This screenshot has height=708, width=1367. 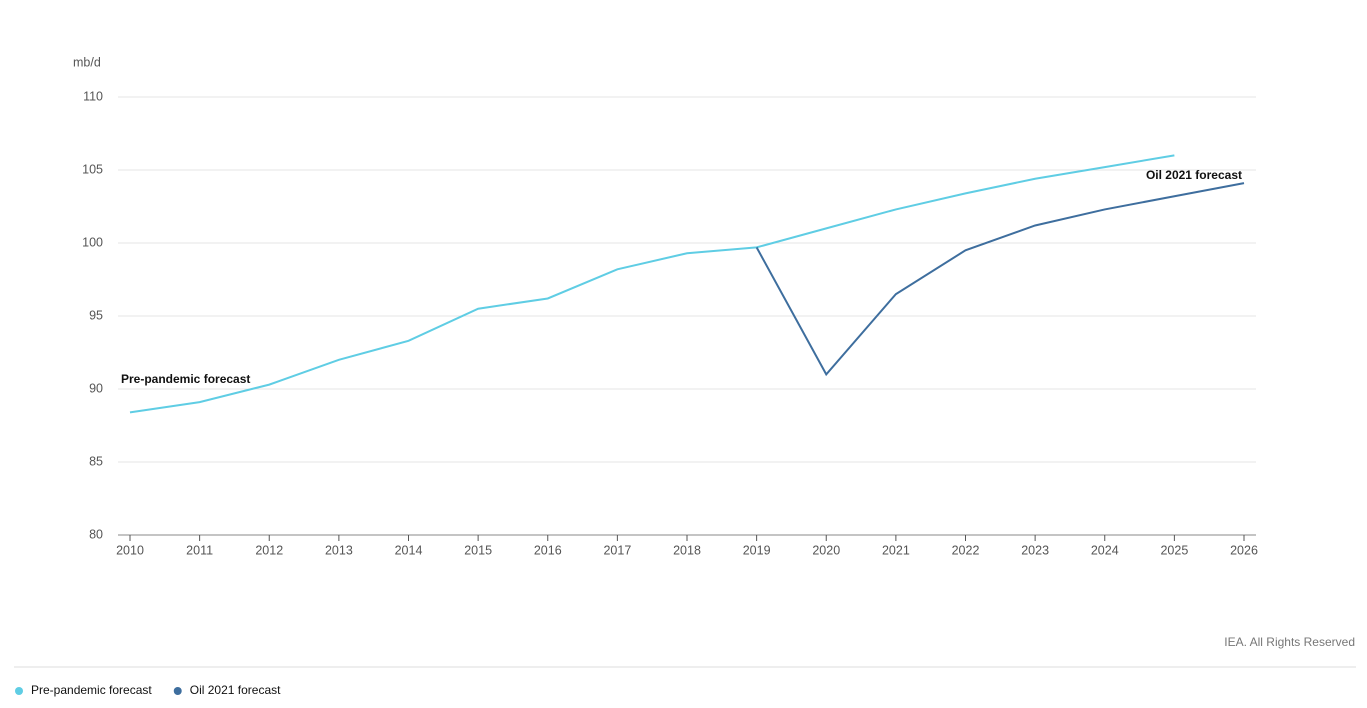 I want to click on x-tick-label: 2011, so click(x=199, y=550).